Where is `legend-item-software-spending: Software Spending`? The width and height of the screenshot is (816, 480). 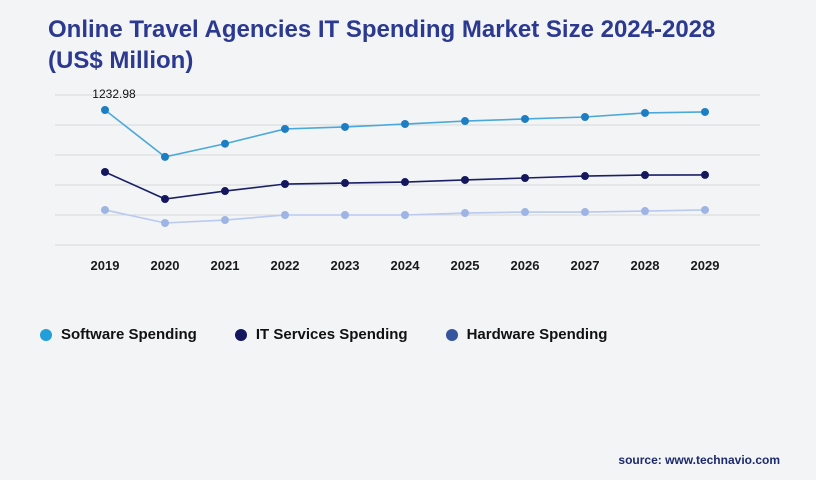 legend-item-software-spending: Software Spending is located at coordinates (118, 334).